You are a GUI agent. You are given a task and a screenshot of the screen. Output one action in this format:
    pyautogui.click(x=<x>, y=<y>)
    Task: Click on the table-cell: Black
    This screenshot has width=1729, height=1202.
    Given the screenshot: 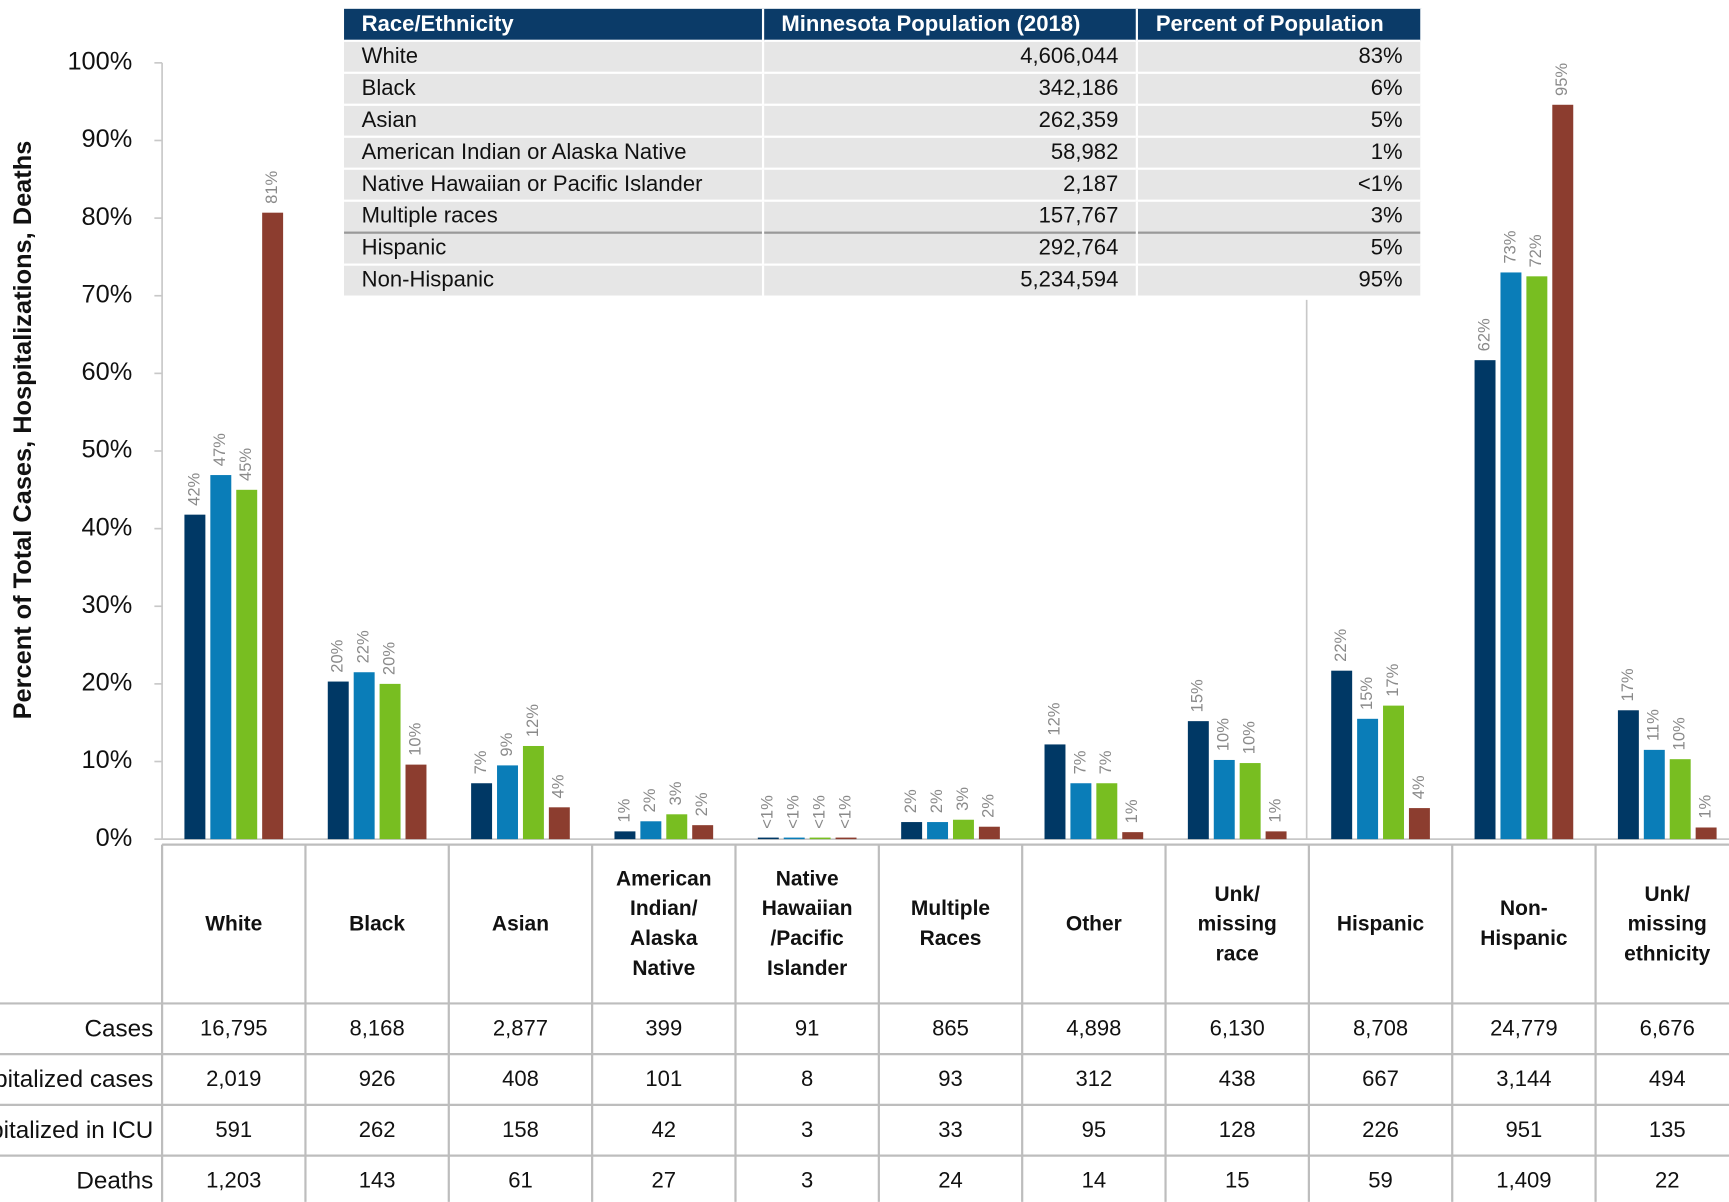 What is the action you would take?
    pyautogui.click(x=554, y=88)
    